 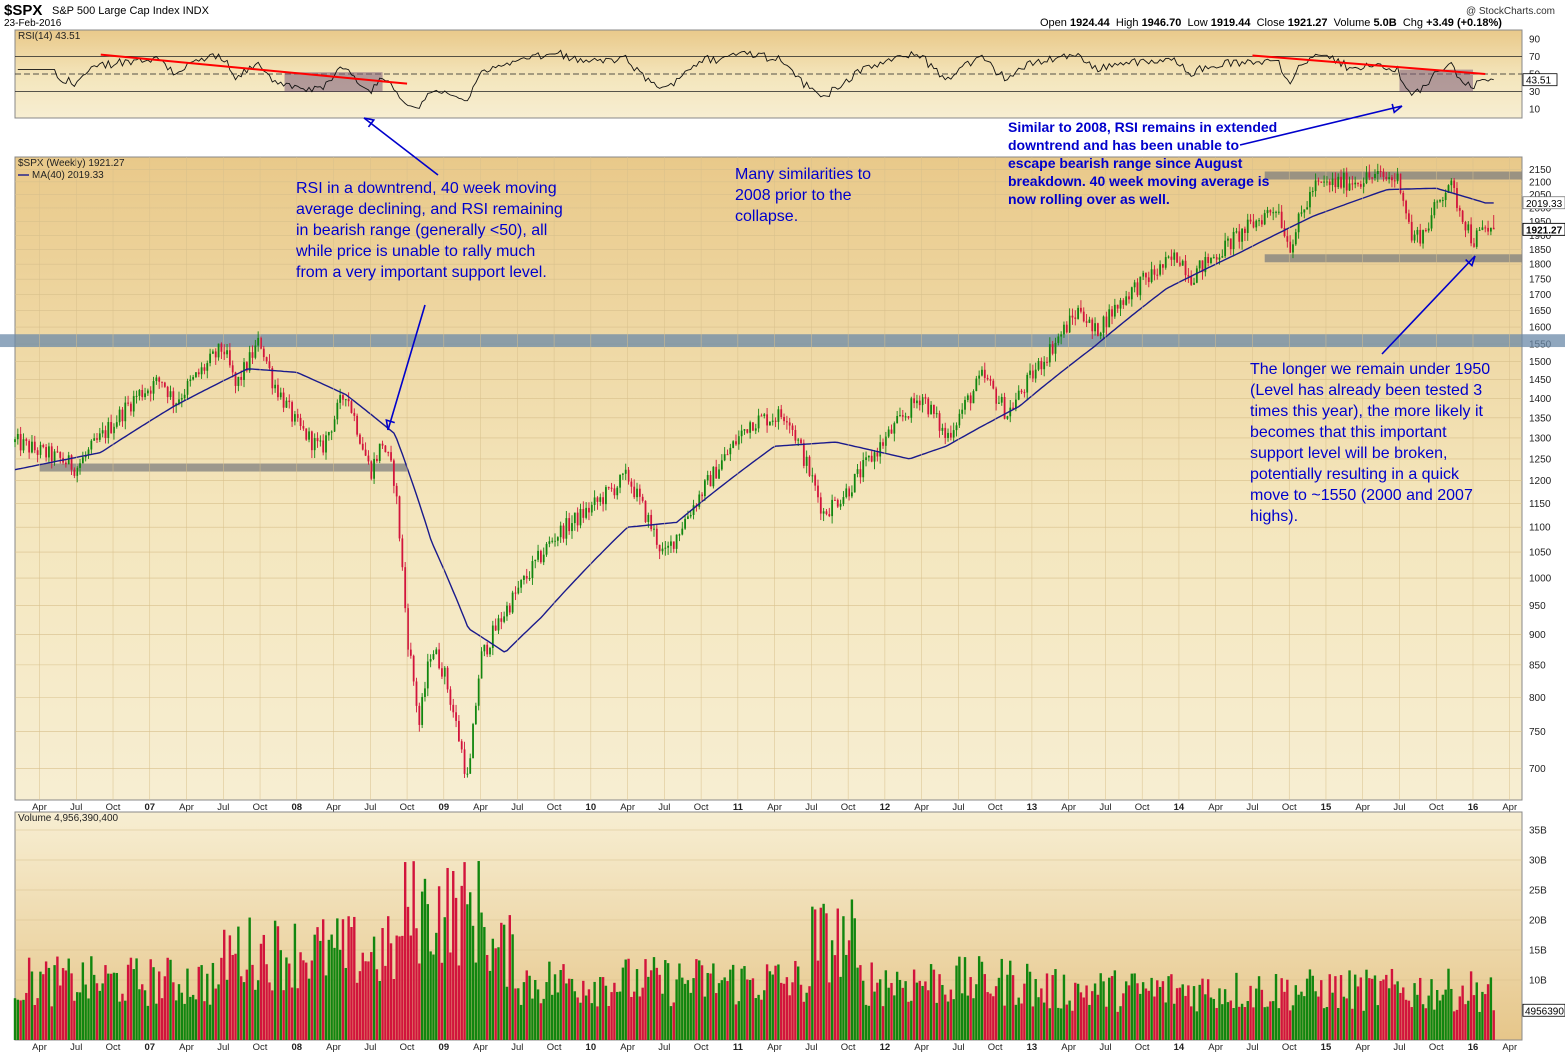 What do you see at coordinates (885, 807) in the screenshot?
I see `x-tick-label: 12` at bounding box center [885, 807].